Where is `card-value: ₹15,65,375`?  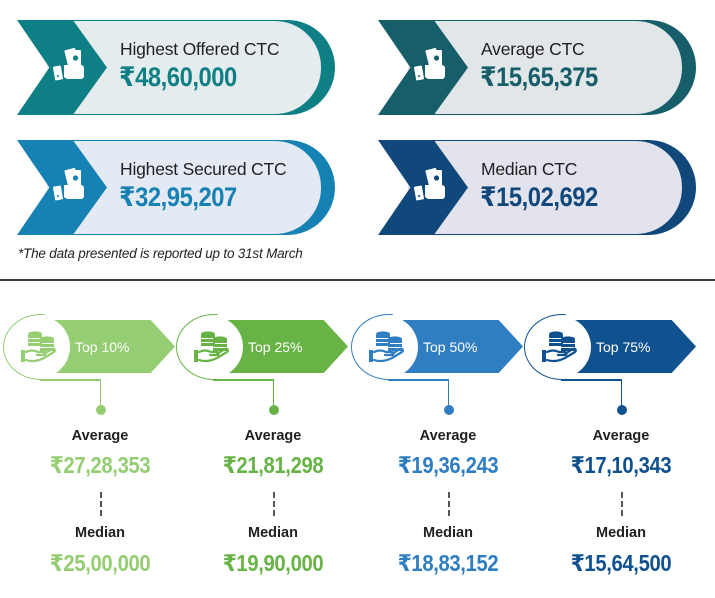
card-value: ₹15,65,375 is located at coordinates (539, 77).